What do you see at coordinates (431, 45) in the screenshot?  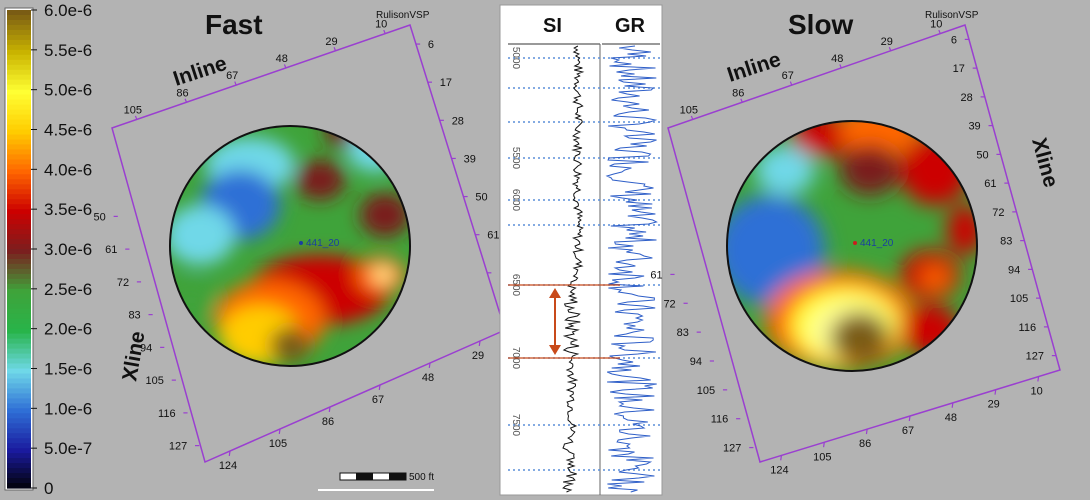 I see `axis-tick-label: 6` at bounding box center [431, 45].